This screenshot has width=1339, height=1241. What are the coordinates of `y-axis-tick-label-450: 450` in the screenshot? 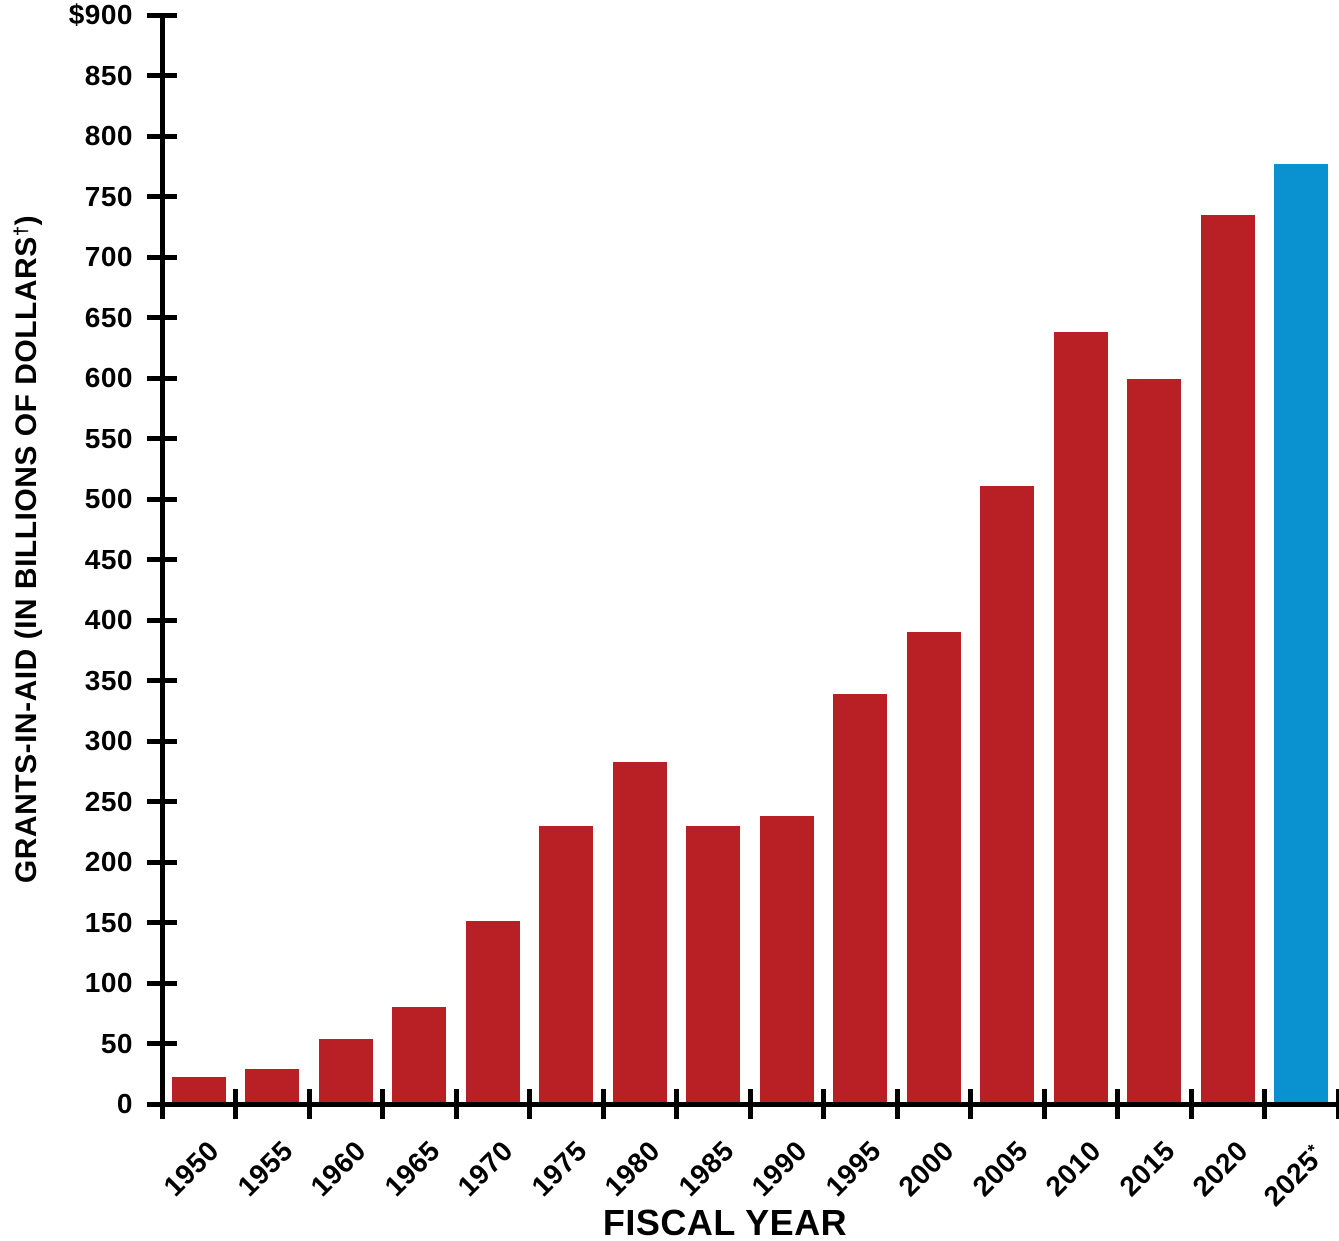 It's located at (108, 559).